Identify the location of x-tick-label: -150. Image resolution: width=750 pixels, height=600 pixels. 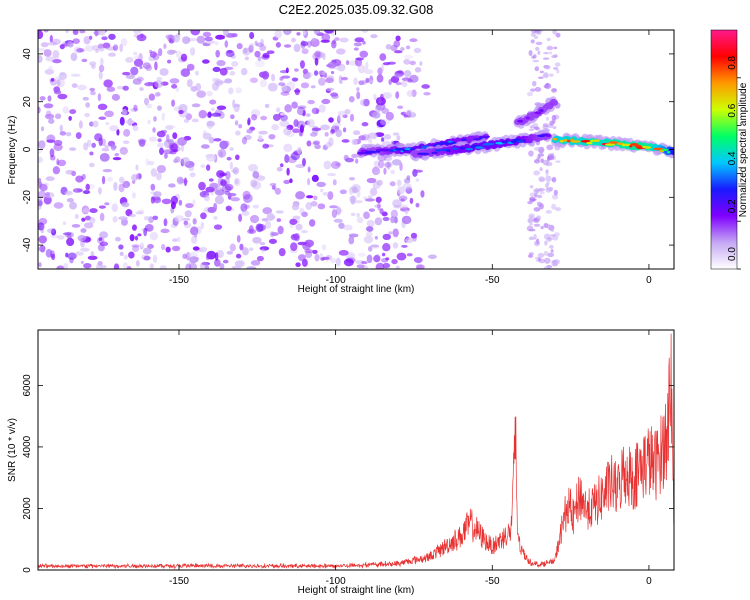
(179, 581).